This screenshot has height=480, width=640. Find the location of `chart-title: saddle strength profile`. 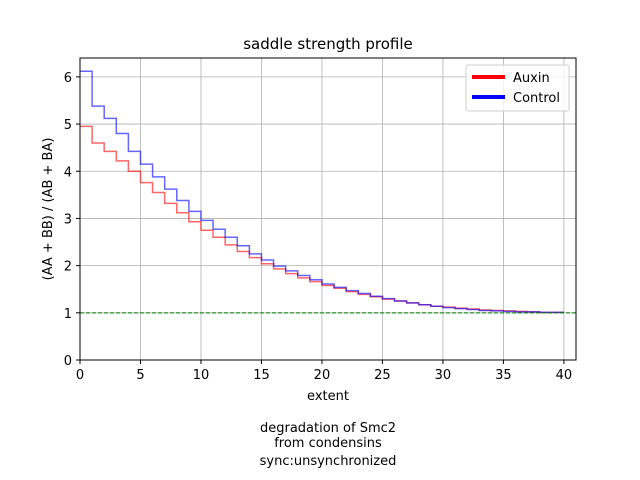

chart-title: saddle strength profile is located at coordinates (328, 44).